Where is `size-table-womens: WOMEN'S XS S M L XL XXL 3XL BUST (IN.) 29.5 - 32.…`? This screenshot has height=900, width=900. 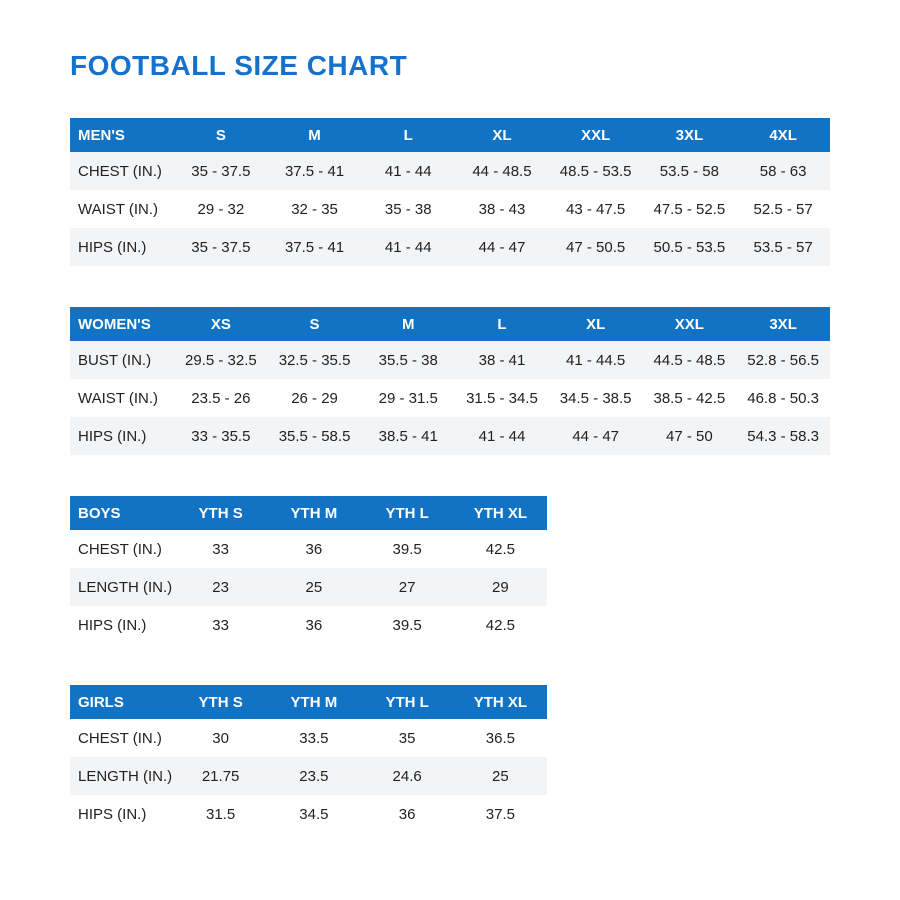 size-table-womens: WOMEN'S XS S M L XL XXL 3XL BUST (IN.) 29.5 - 32.… is located at coordinates (450, 381).